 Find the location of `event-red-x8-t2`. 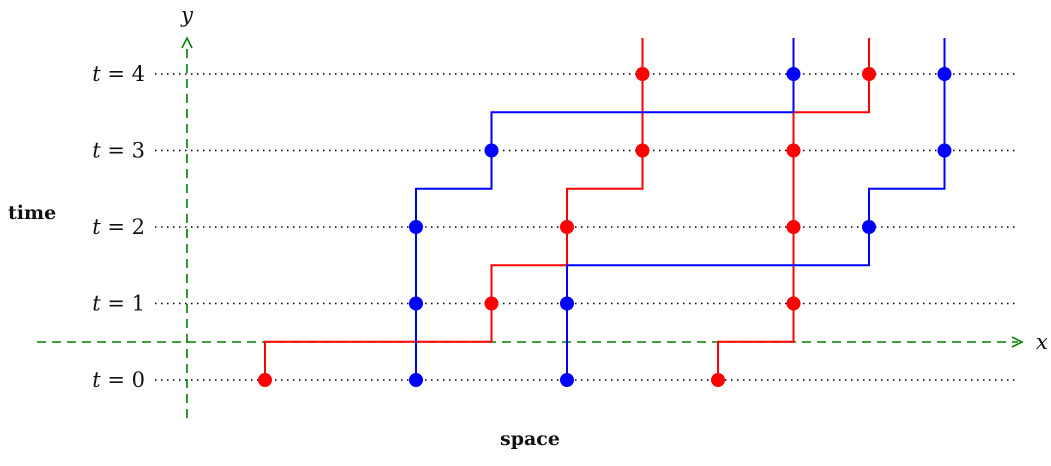

event-red-x8-t2 is located at coordinates (793, 227).